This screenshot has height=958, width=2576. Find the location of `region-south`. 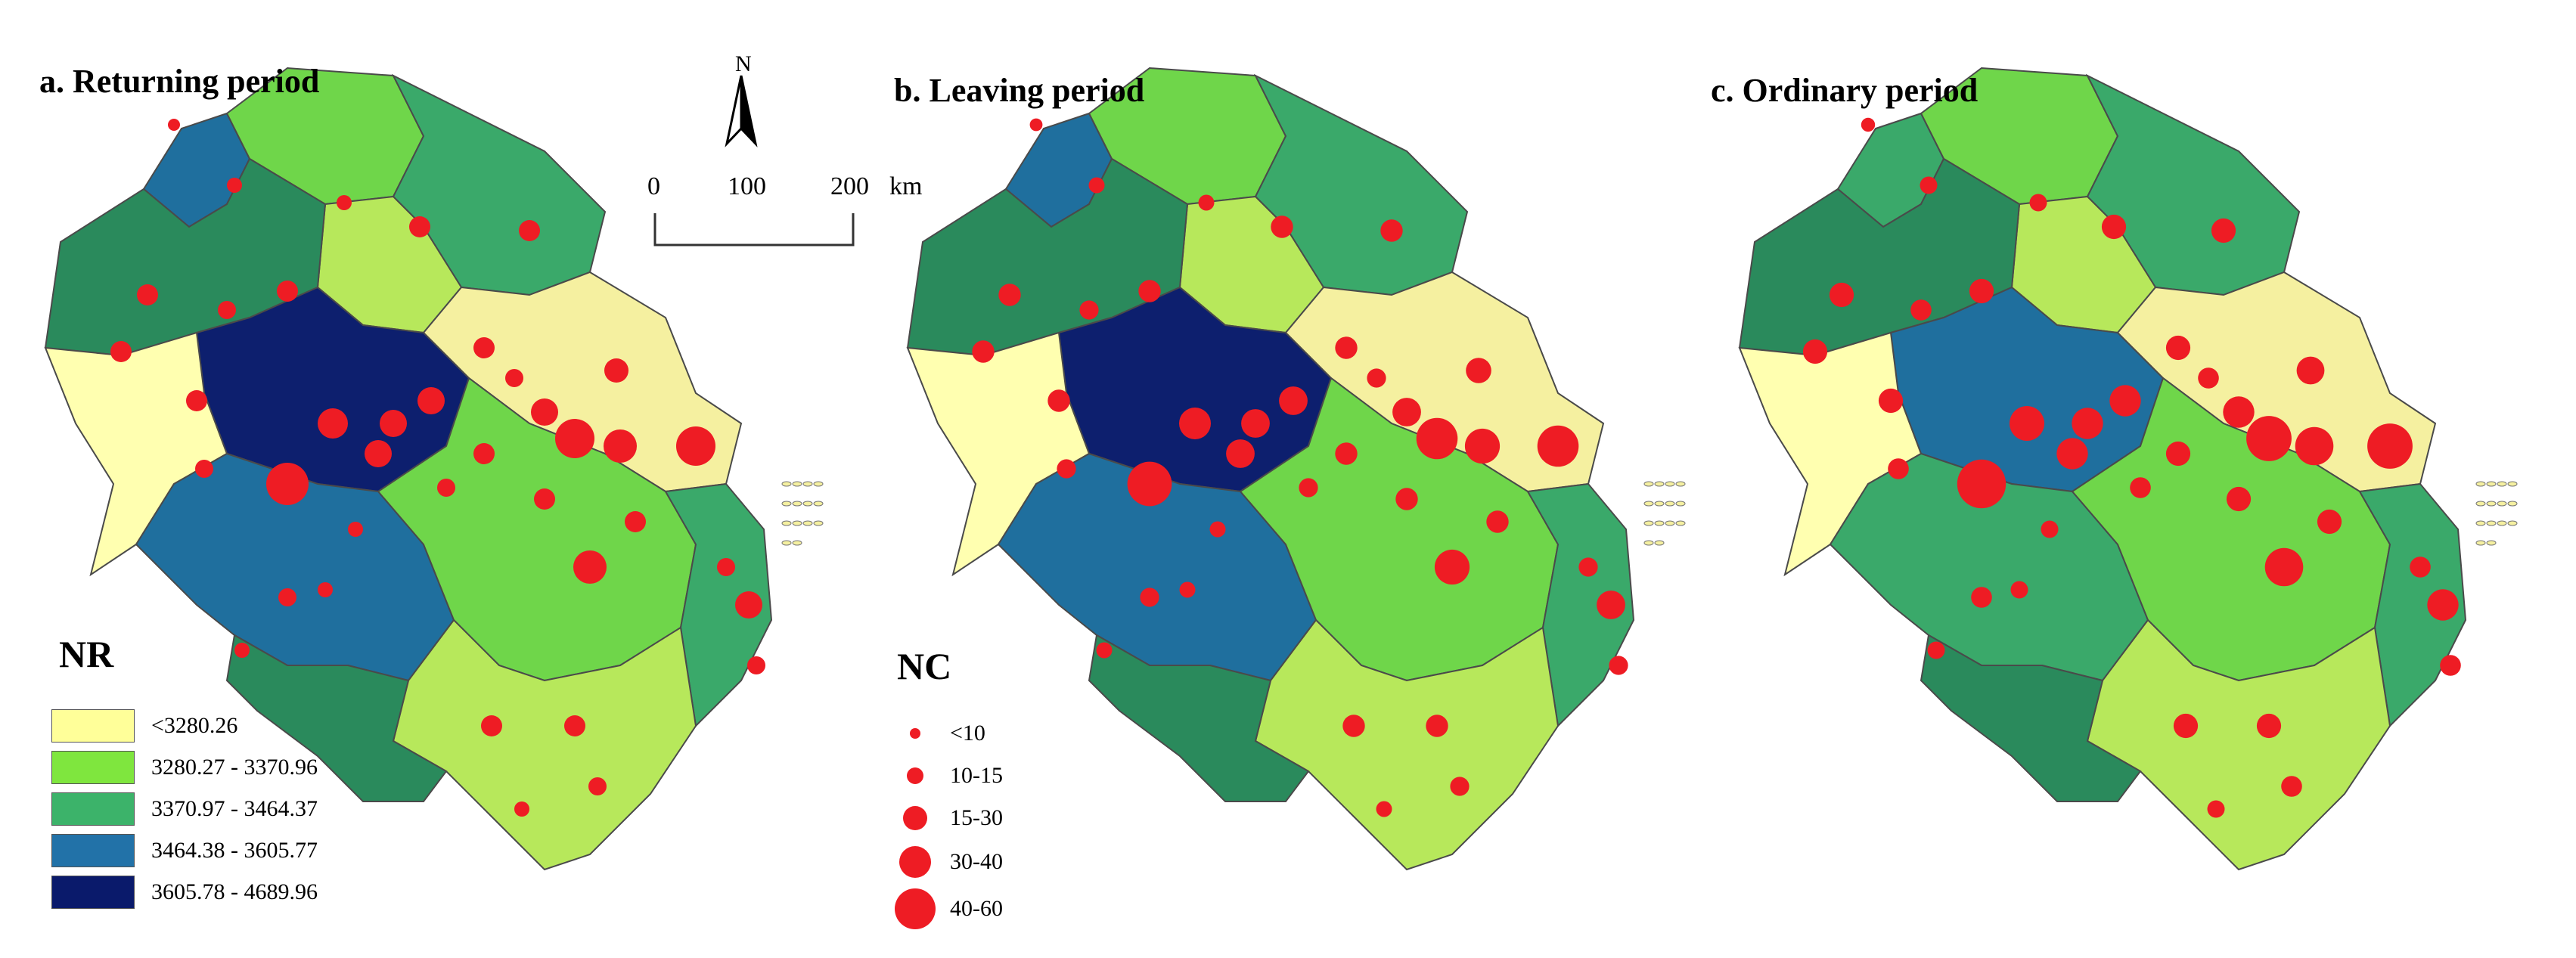

region-south is located at coordinates (1407, 745).